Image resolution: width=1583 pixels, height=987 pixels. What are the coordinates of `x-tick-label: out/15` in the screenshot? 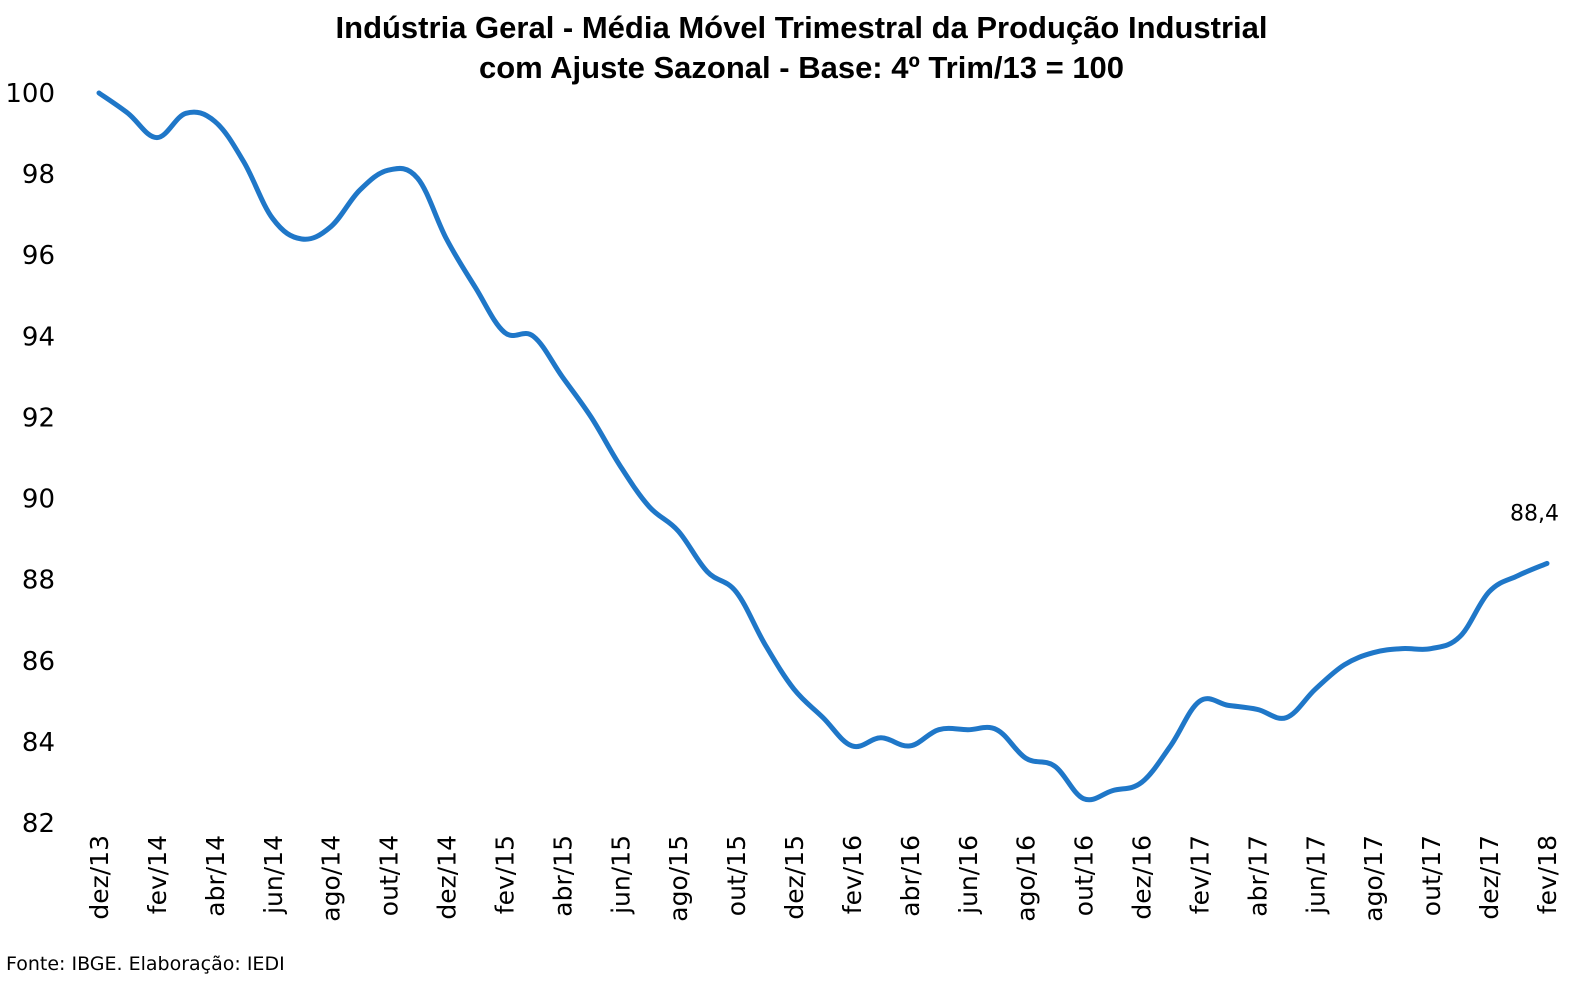 It's located at (736, 875).